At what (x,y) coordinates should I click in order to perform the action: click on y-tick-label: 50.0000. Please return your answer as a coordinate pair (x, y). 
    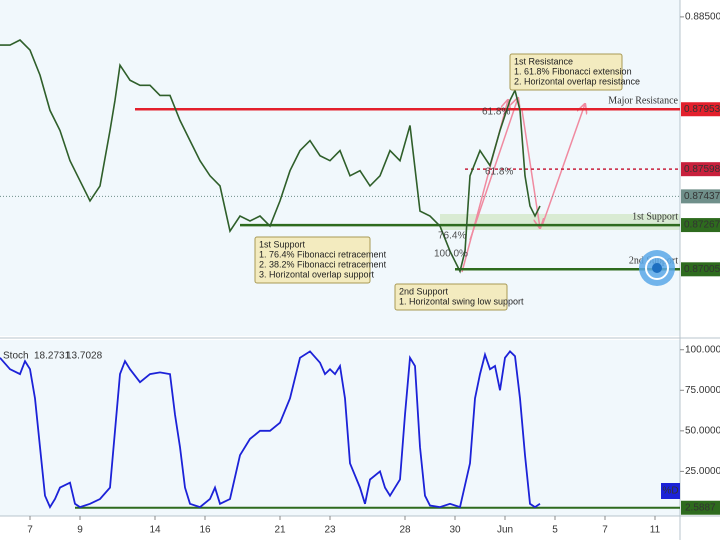
    Looking at the image, I should click on (702, 430).